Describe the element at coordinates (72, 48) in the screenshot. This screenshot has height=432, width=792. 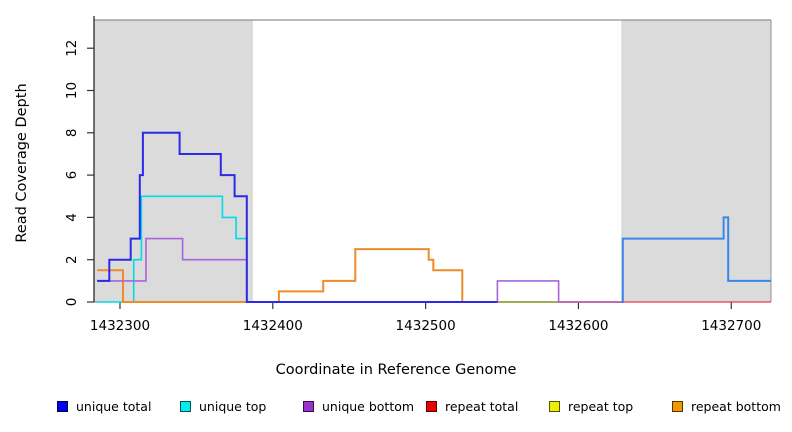
I see `y-tick-label: 12` at that location.